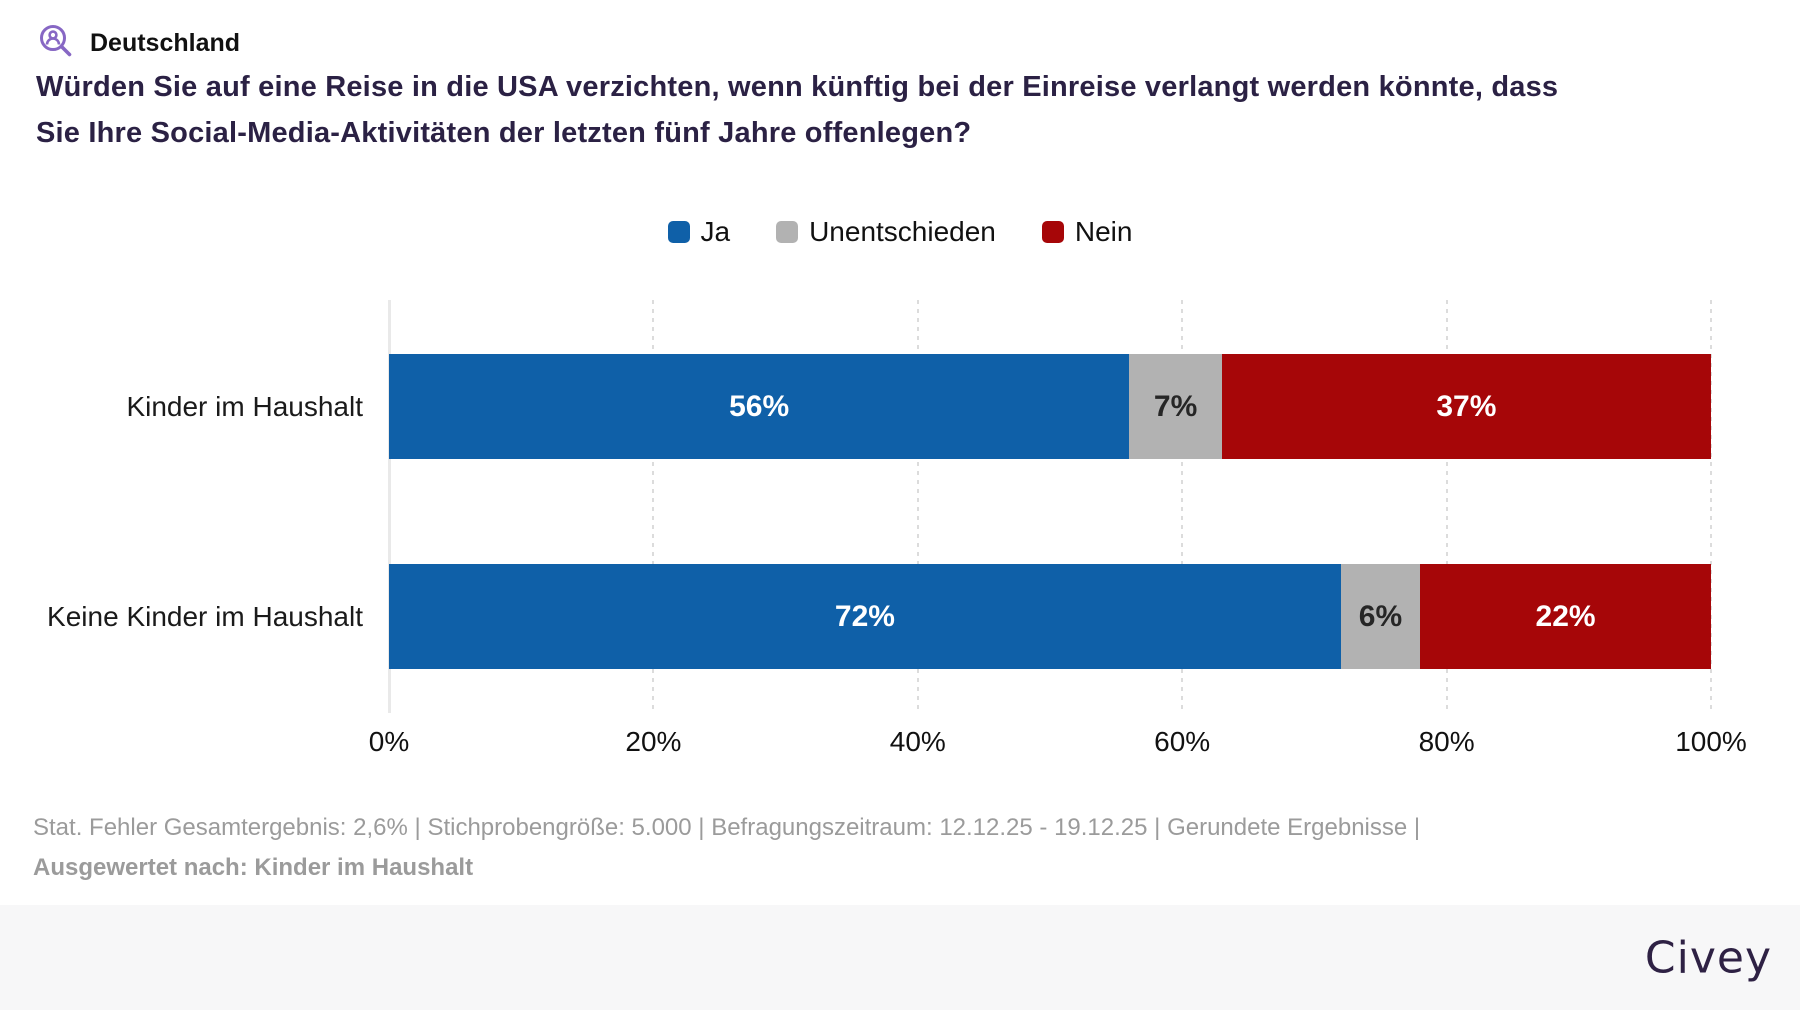 The image size is (1800, 1010). What do you see at coordinates (205, 616) in the screenshot?
I see `category-label: Keine Kinder im Haushalt` at bounding box center [205, 616].